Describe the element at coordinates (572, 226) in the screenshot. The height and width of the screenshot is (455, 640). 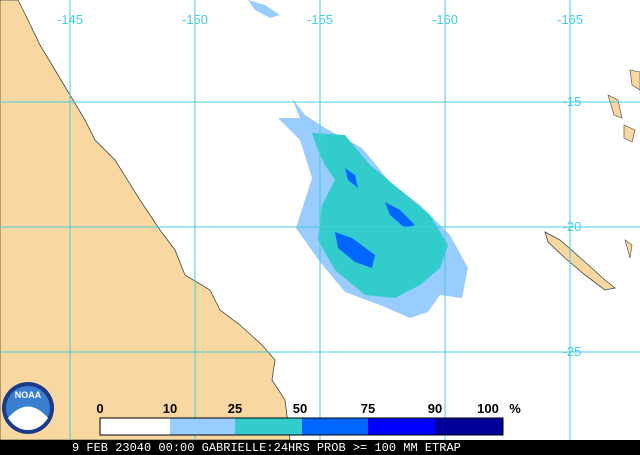
I see `latitude-label: -20` at that location.